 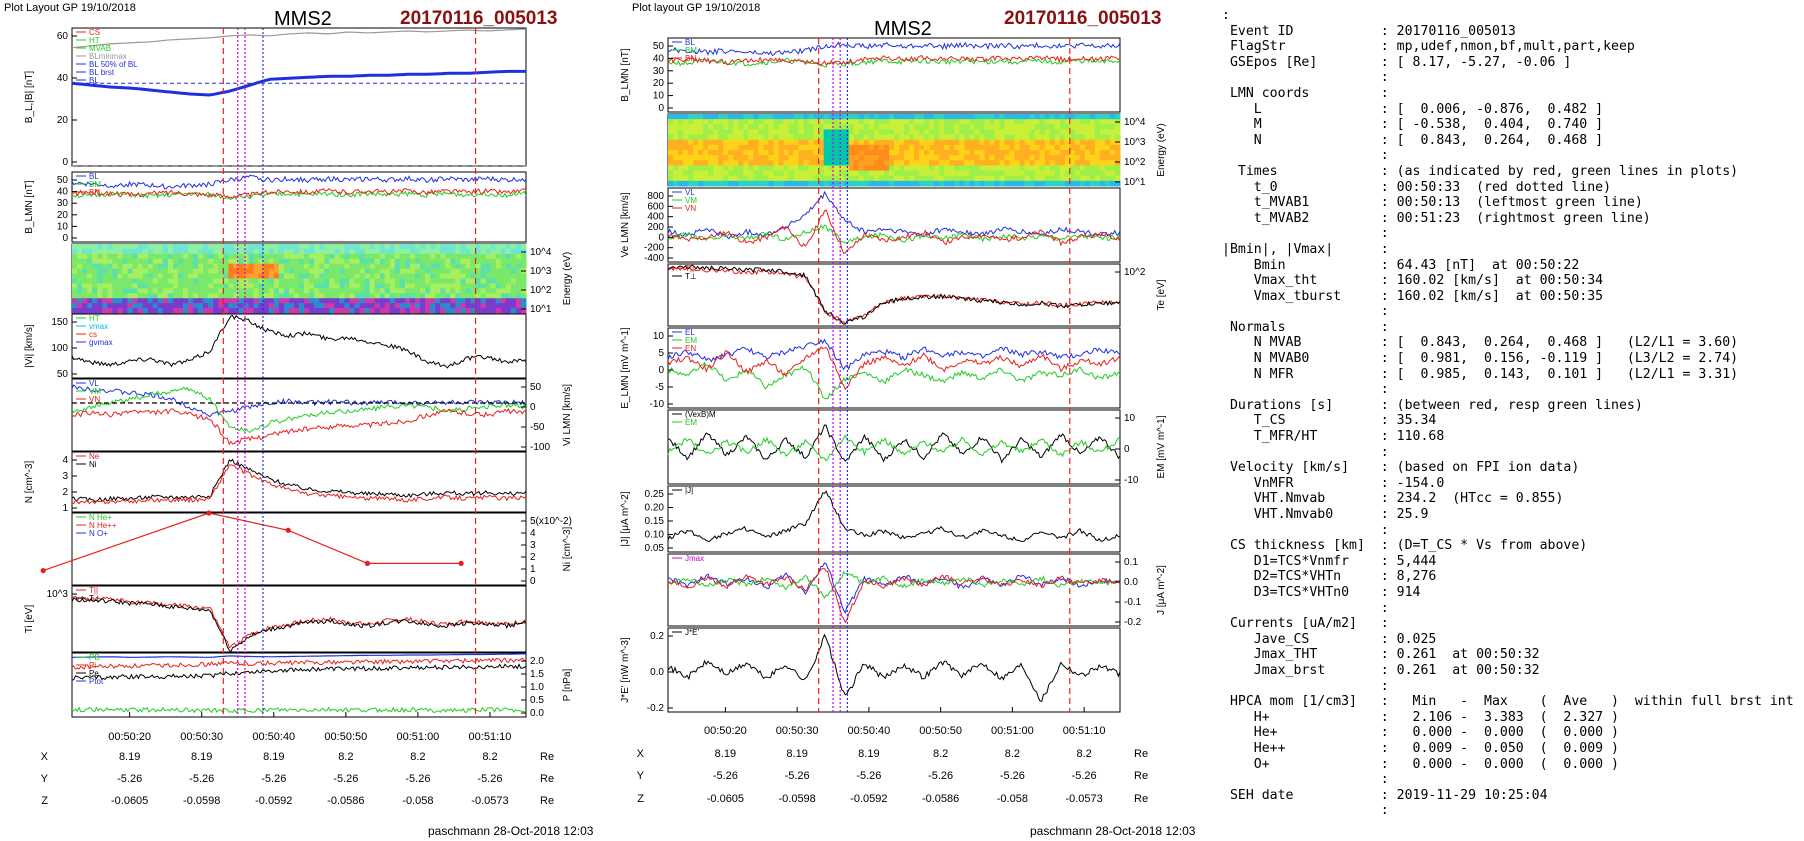 I want to click on legend-label: BL brst, so click(x=102, y=72).